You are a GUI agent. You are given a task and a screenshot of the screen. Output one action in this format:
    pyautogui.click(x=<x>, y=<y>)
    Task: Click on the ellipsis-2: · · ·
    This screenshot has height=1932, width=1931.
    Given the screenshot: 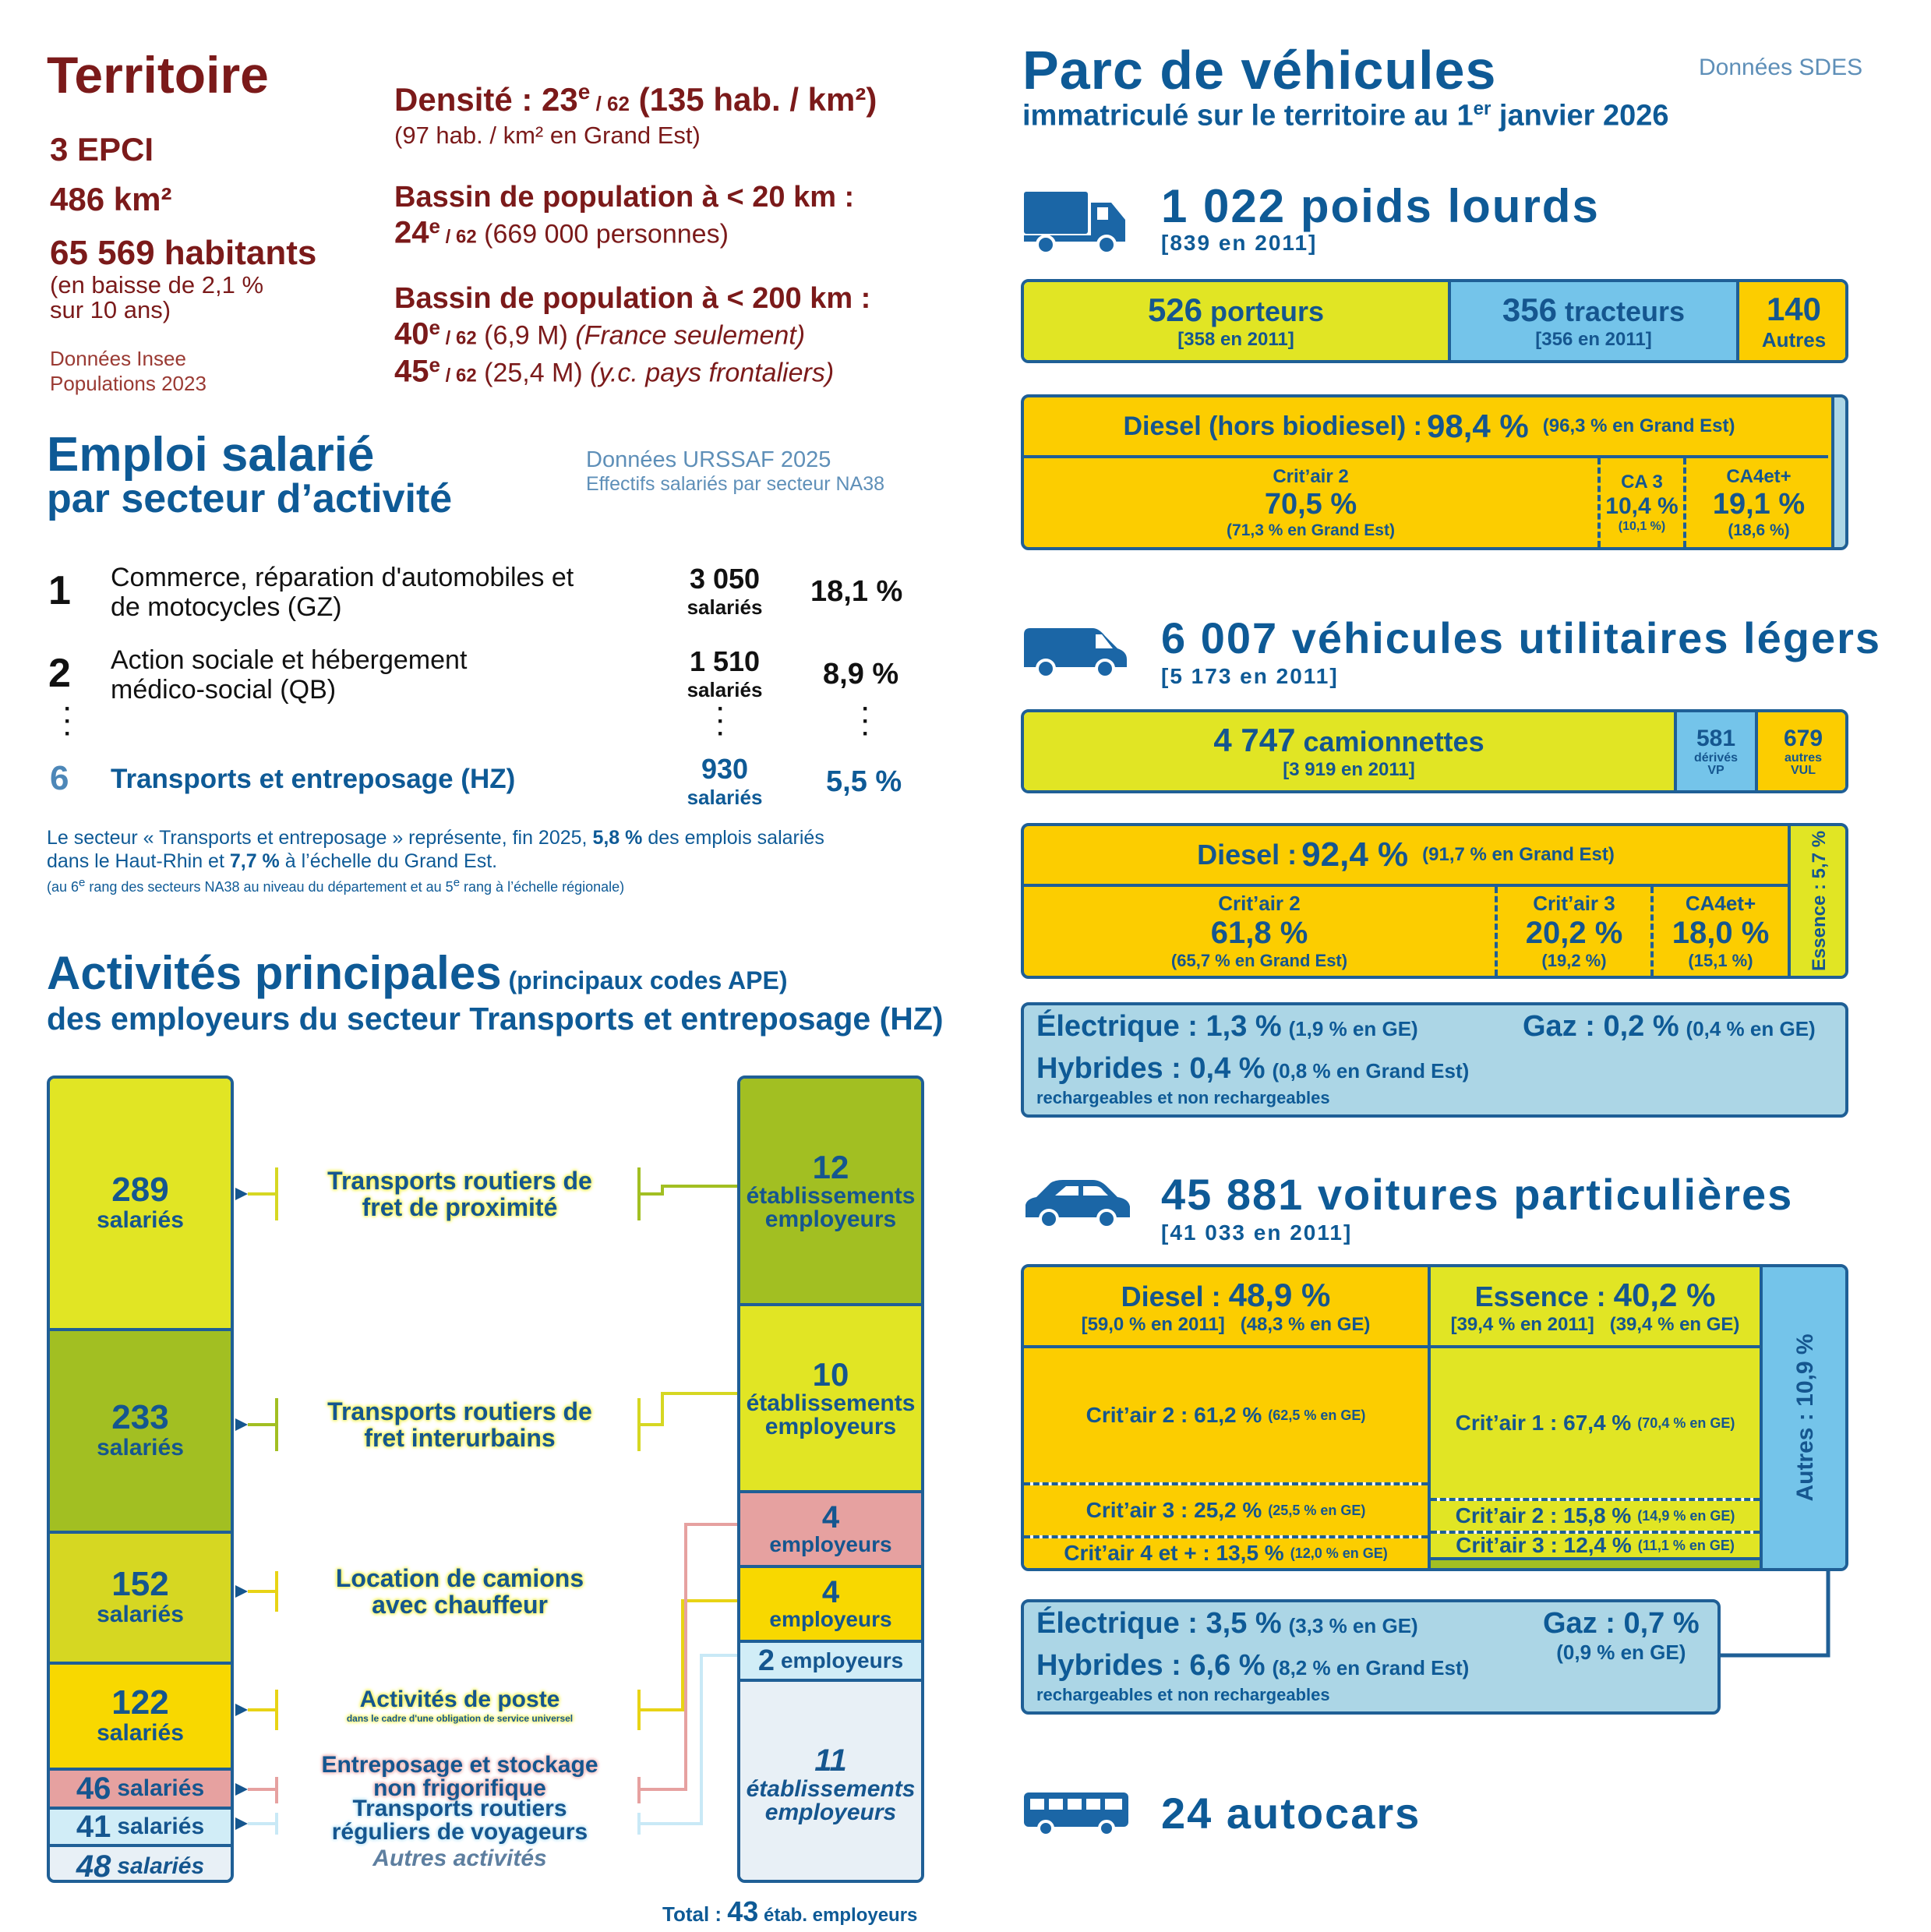 What is the action you would take?
    pyautogui.click(x=721, y=721)
    